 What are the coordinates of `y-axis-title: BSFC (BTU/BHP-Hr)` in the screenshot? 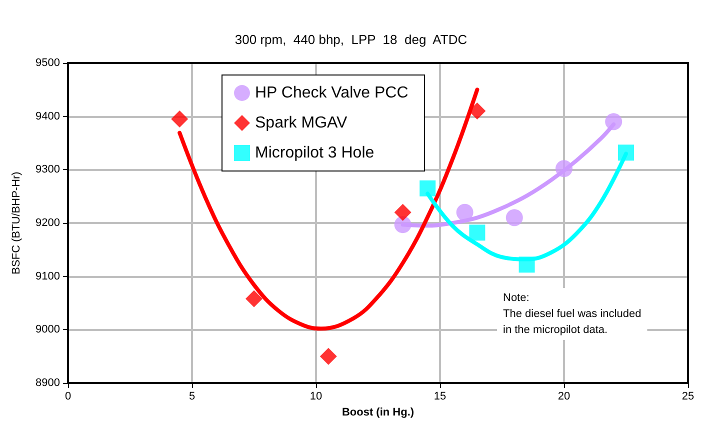 It's located at (16, 223).